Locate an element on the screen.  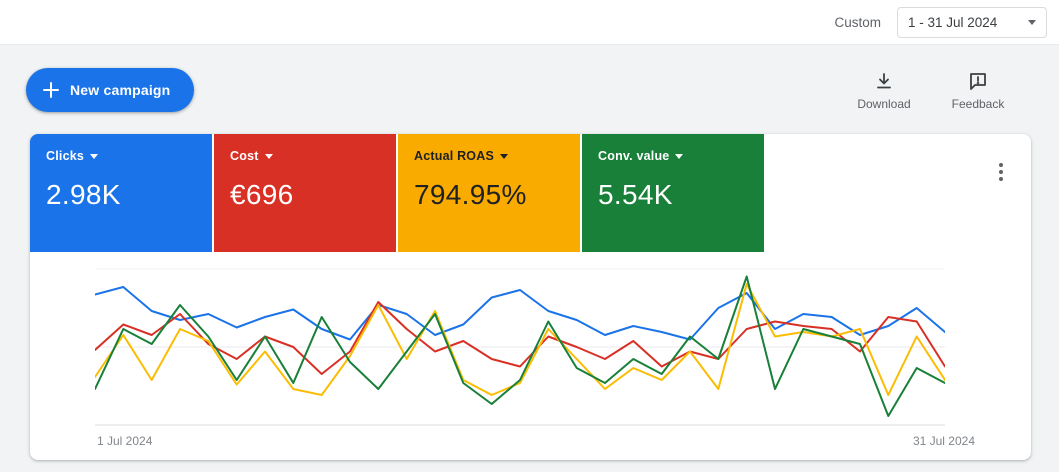
metric-tile: Clicks 2.98K is located at coordinates (121, 193).